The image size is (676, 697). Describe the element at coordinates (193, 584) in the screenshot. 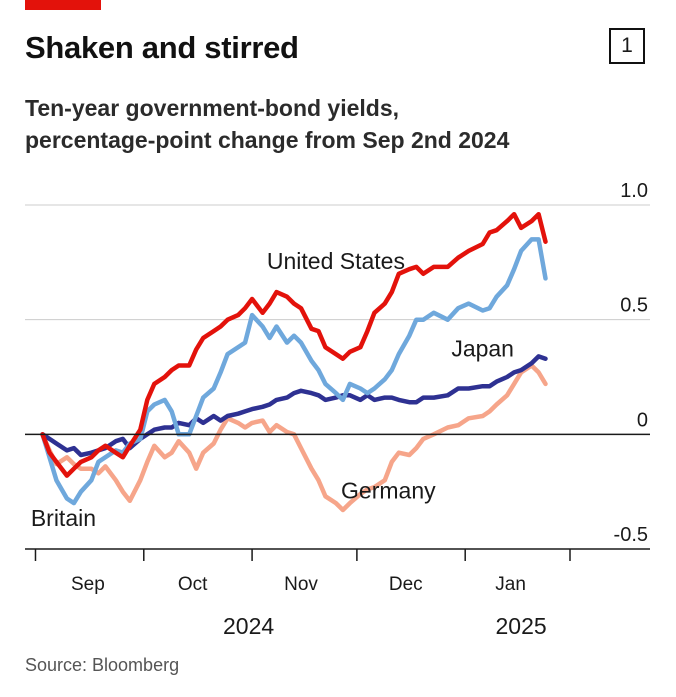

I see `month-label: Oct` at that location.